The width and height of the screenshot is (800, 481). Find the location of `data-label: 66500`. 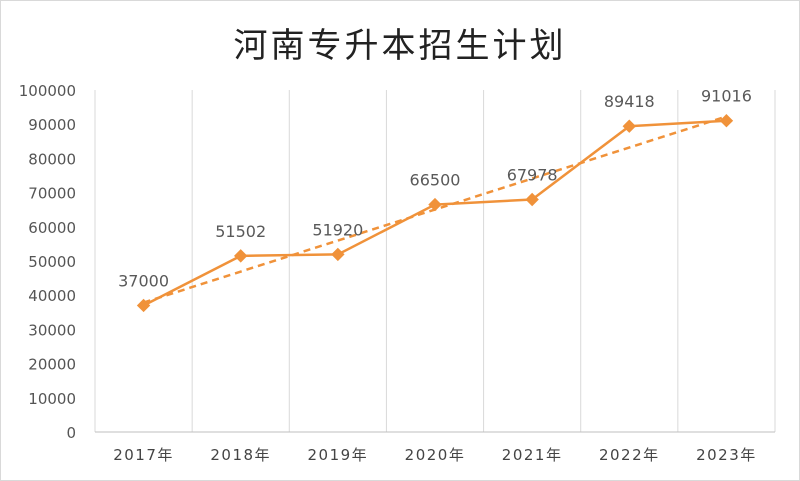

data-label: 66500 is located at coordinates (435, 180).